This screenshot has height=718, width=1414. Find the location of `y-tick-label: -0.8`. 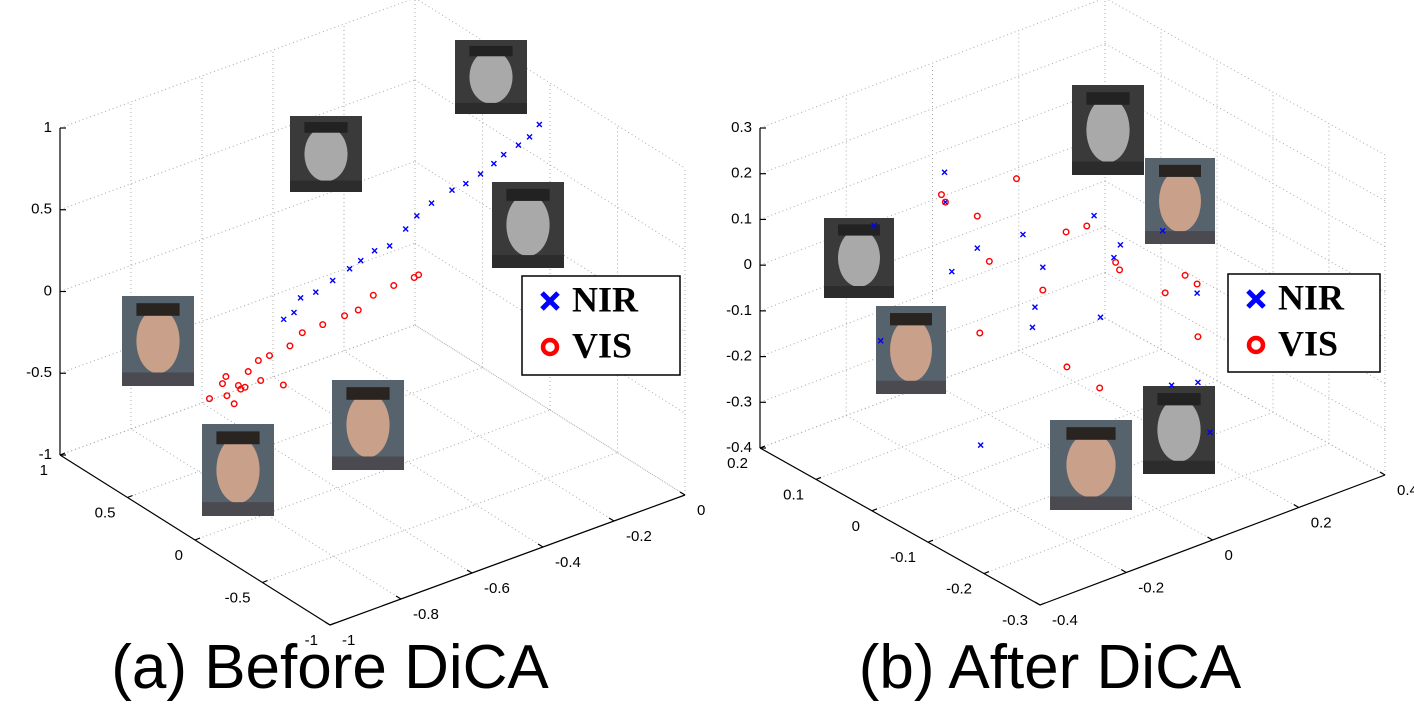

y-tick-label: -0.8 is located at coordinates (426, 614).